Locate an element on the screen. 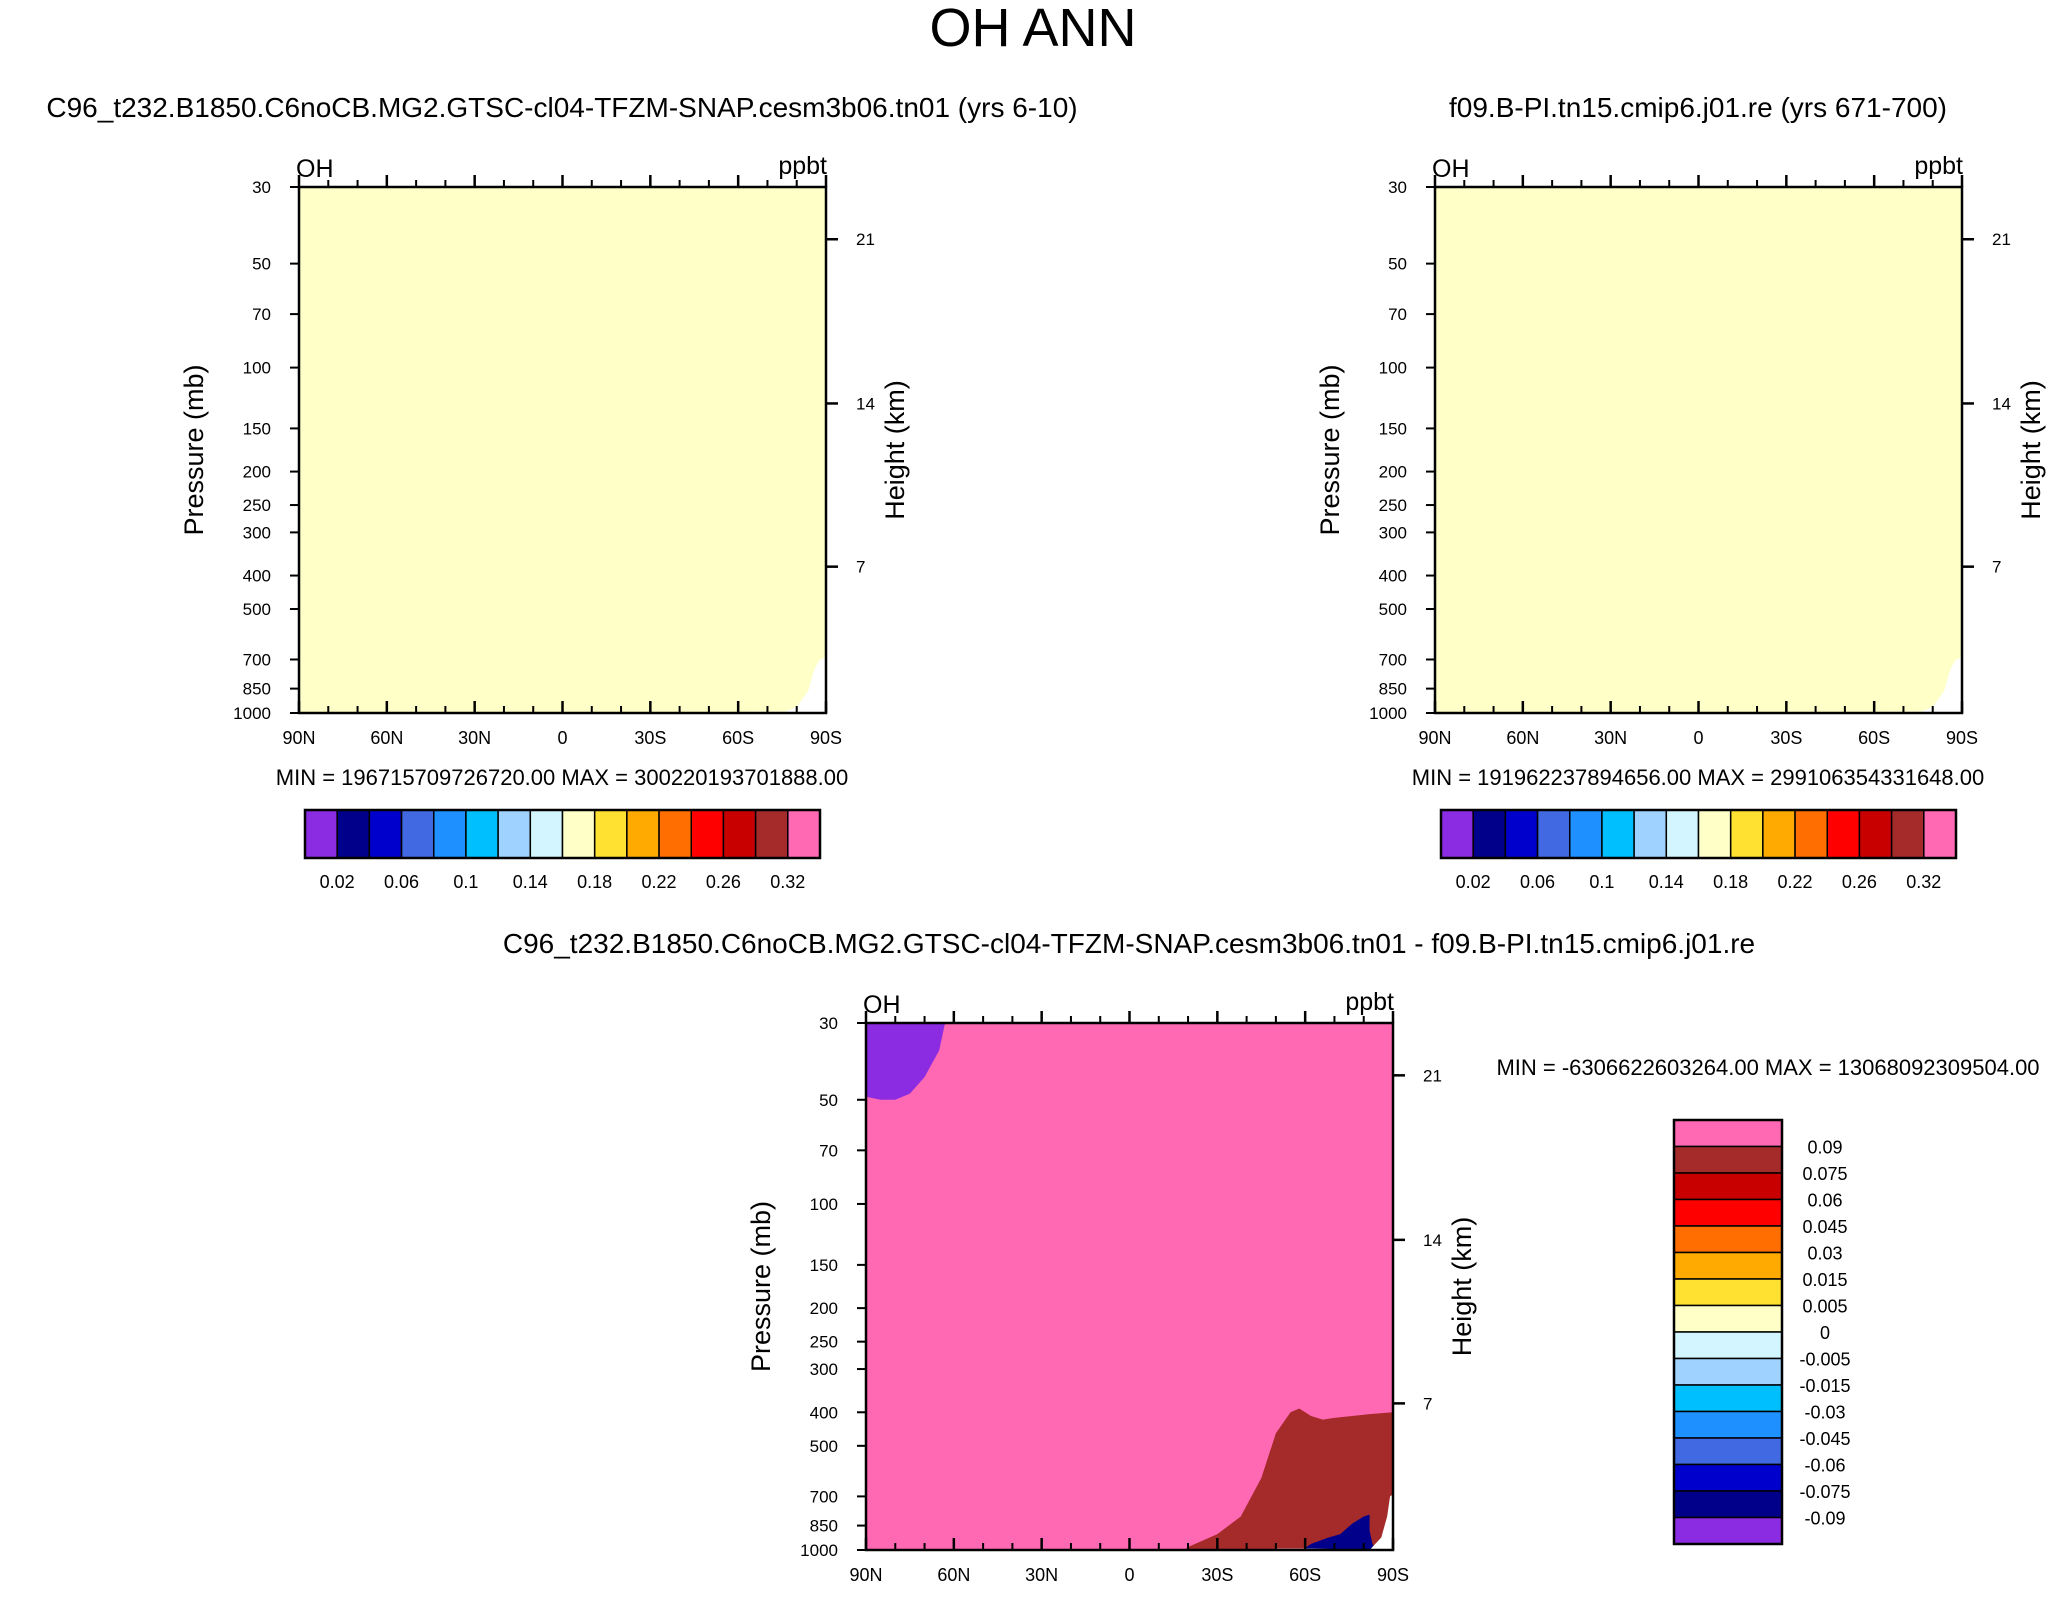  colorbar-label: -0.06 is located at coordinates (1824, 1466).